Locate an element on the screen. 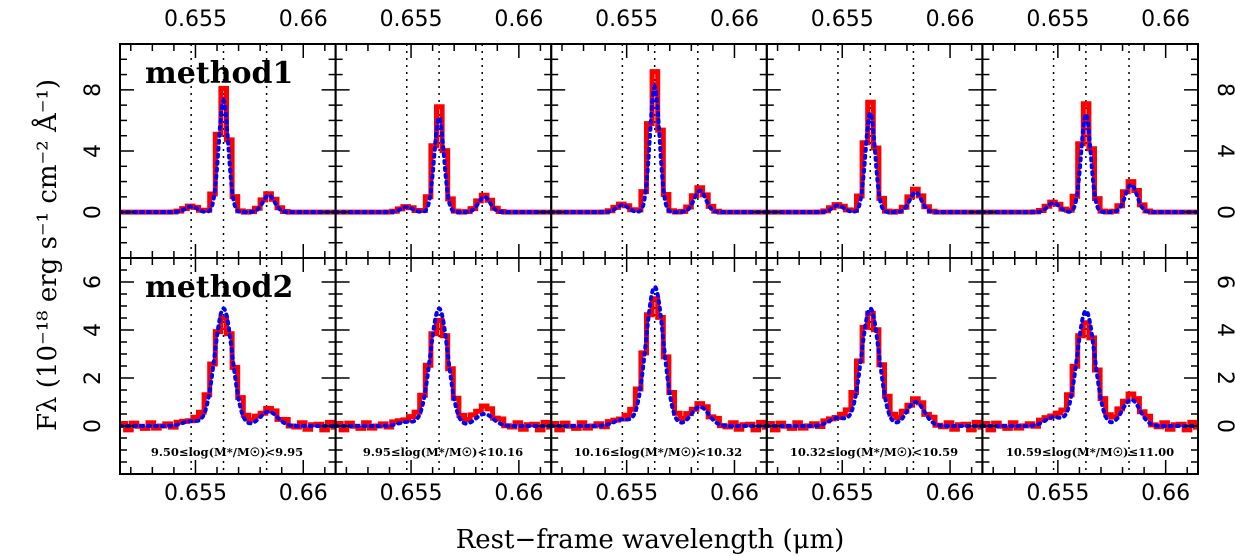  y-tick-label-right: 6 is located at coordinates (1223, 282).